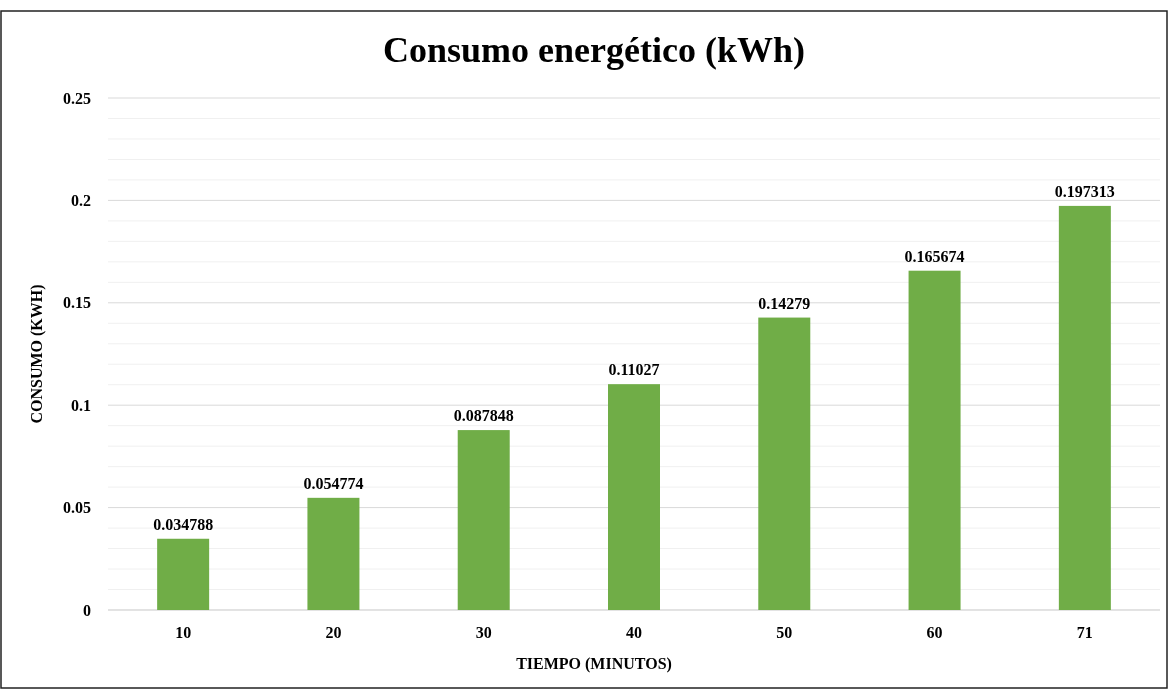  What do you see at coordinates (87, 610) in the screenshot?
I see `y-tick-label: 0` at bounding box center [87, 610].